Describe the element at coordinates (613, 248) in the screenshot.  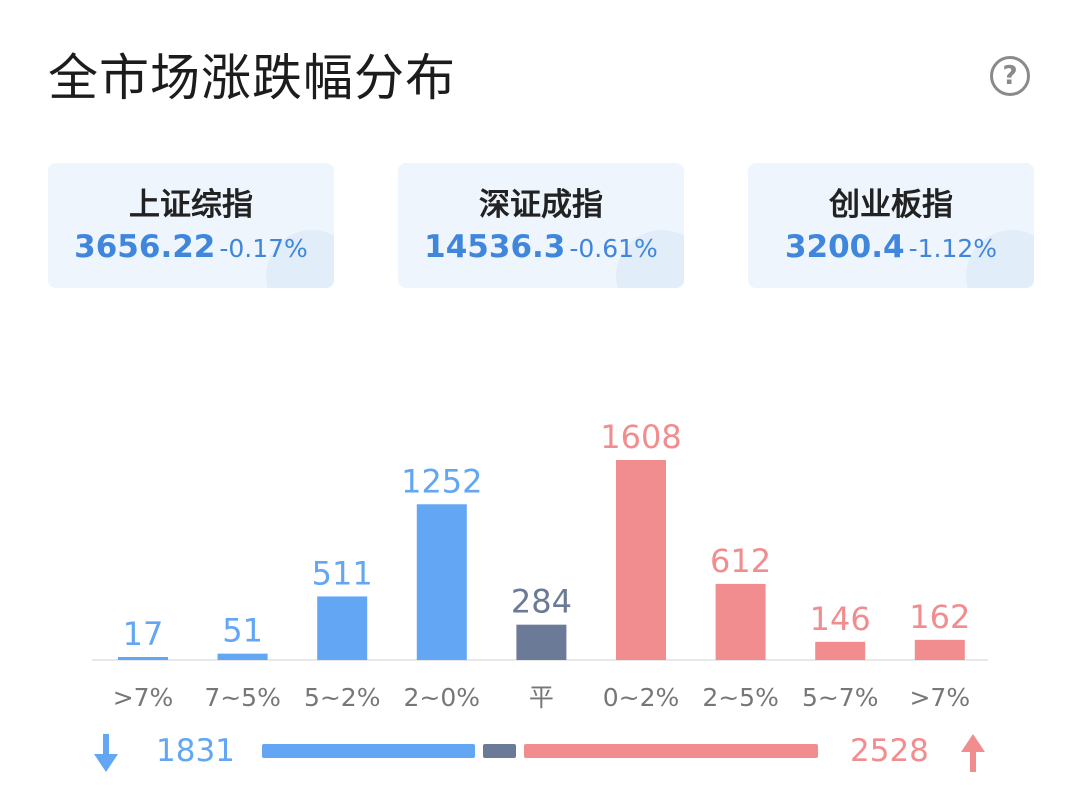
I see `index-change: -0.61%` at that location.